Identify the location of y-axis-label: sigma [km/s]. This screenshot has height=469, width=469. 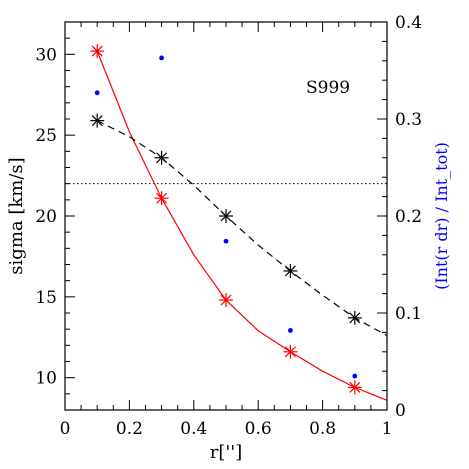
(16, 215).